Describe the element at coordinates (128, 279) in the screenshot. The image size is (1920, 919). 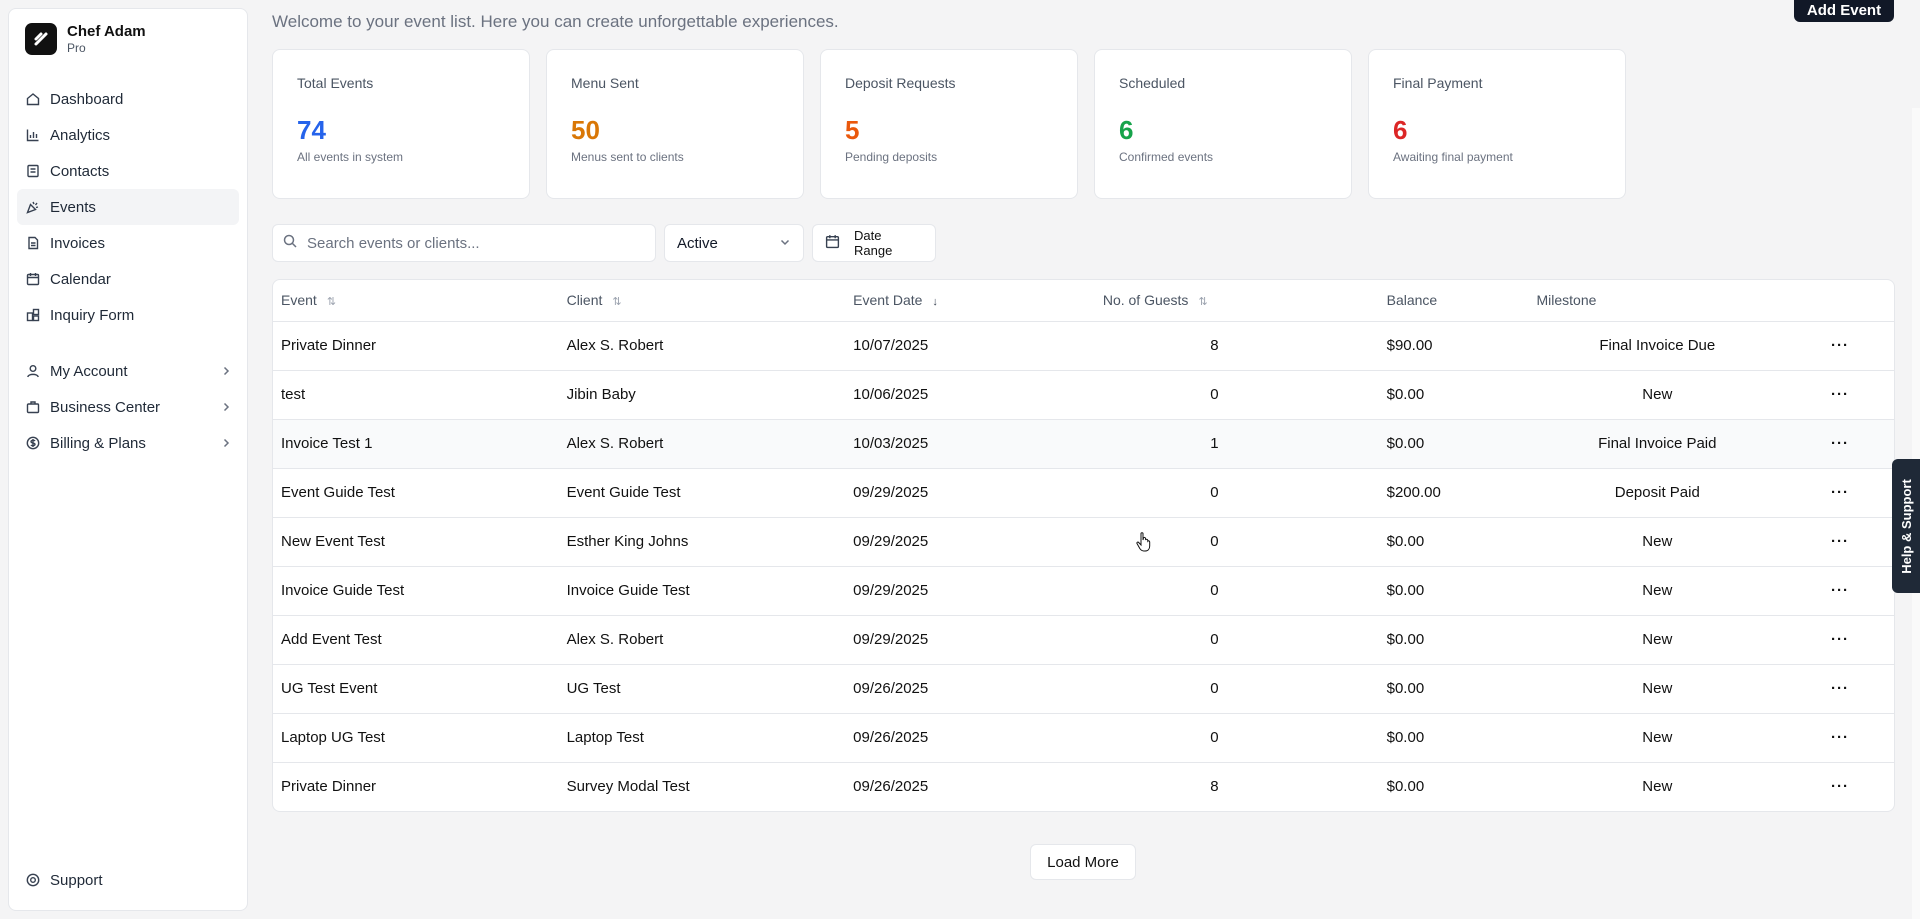
I see `sidebar-item-calendar: Calendar` at that location.